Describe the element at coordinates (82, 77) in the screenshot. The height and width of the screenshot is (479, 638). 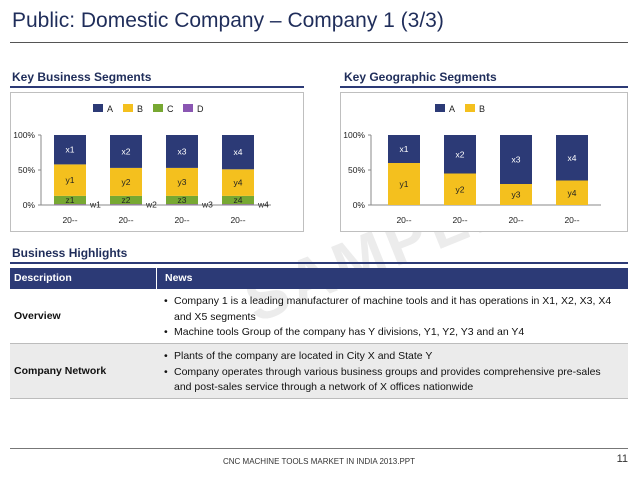
I see `business-segments-heading: Key Business Segments` at that location.